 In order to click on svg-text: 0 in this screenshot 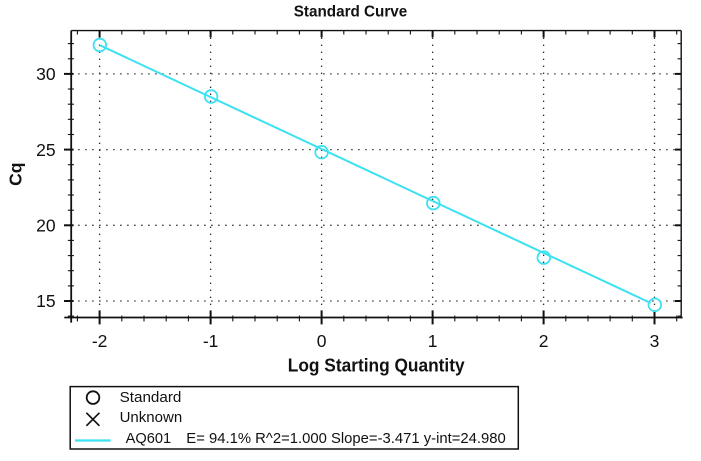, I will do `click(322, 341)`.